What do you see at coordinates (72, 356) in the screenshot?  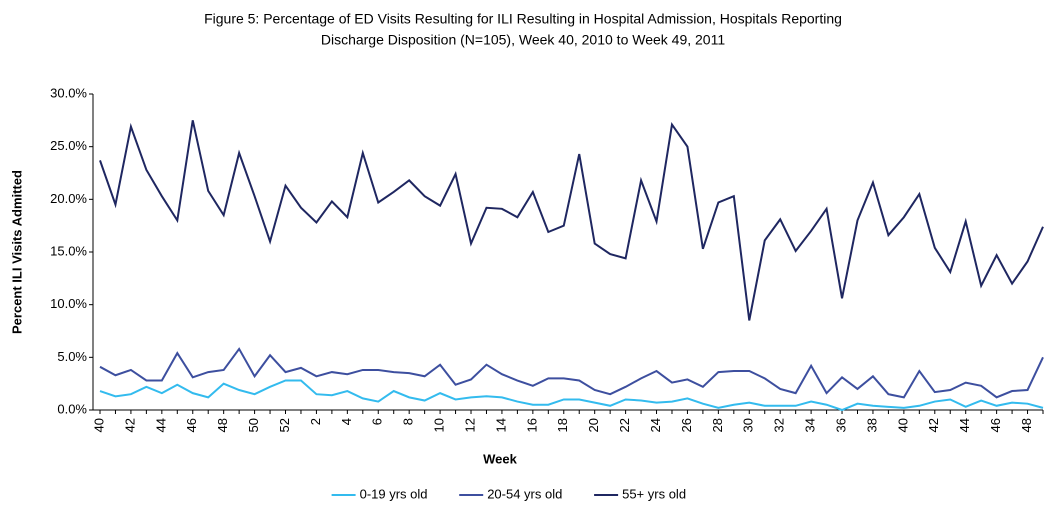 I see `y-tick-label: 5.0%` at bounding box center [72, 356].